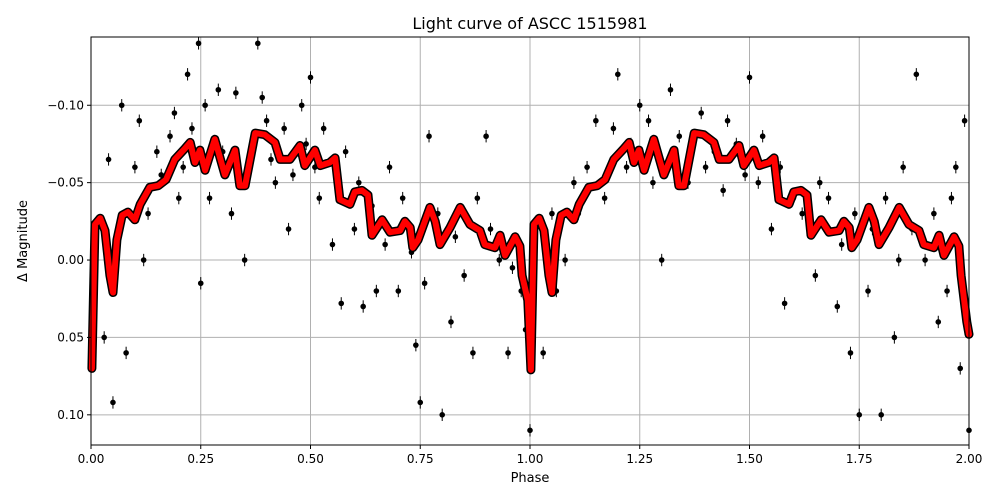  Describe the element at coordinates (529, 23) in the screenshot. I see `chart-title: Light curve of ASCC 1515981` at that location.